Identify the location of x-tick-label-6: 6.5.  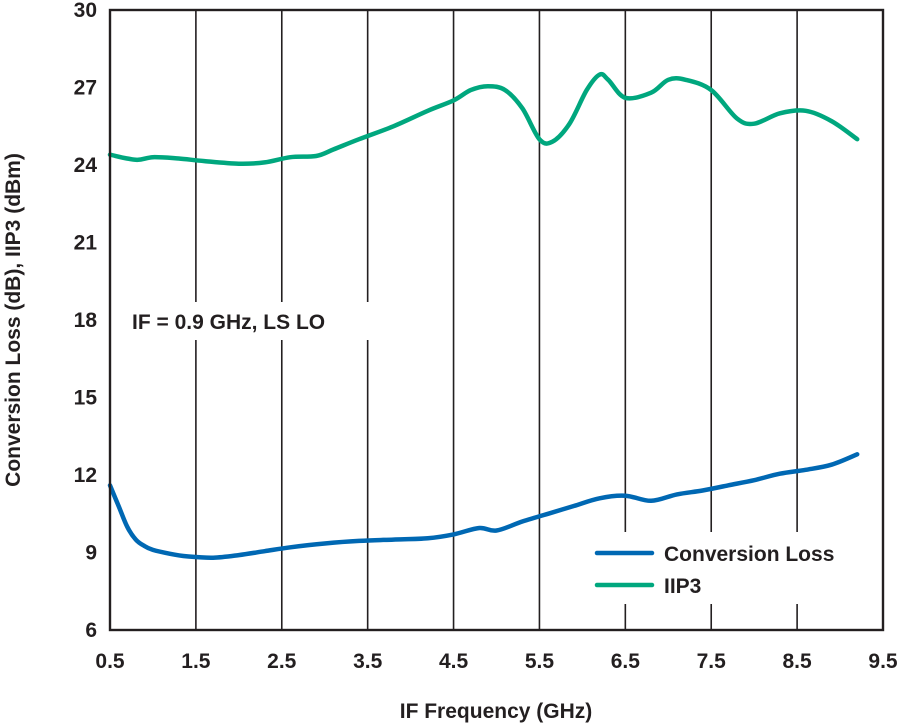
(626, 661).